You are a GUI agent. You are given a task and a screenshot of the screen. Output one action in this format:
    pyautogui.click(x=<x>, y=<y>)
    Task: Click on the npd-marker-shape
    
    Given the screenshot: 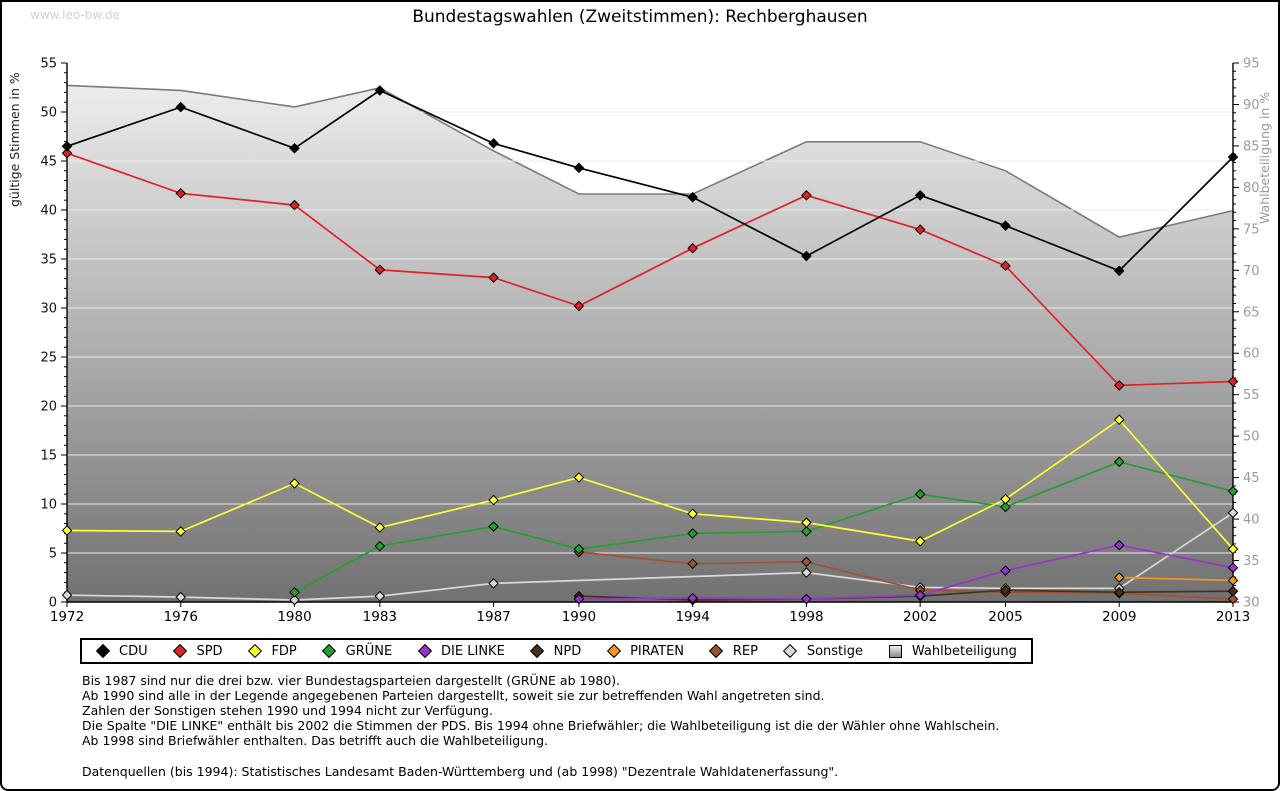 What is the action you would take?
    pyautogui.click(x=537, y=651)
    